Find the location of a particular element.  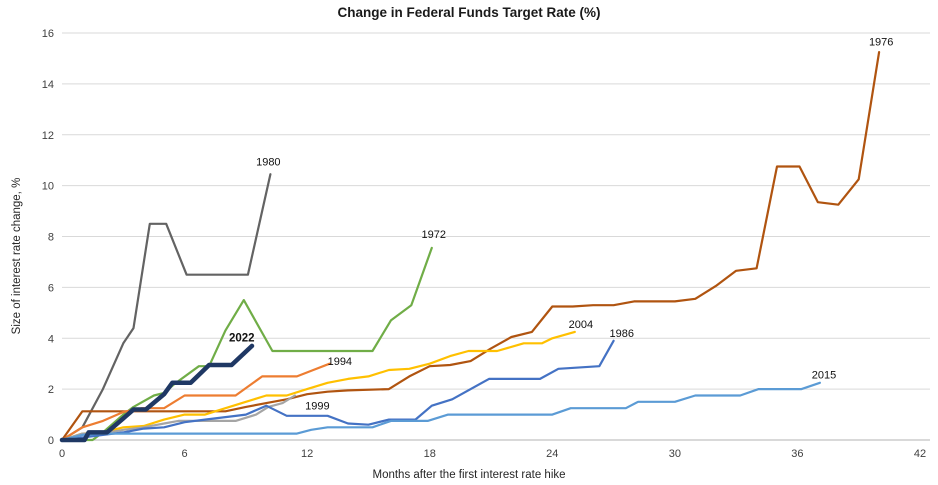

x-tick-6: 6 is located at coordinates (185, 454).